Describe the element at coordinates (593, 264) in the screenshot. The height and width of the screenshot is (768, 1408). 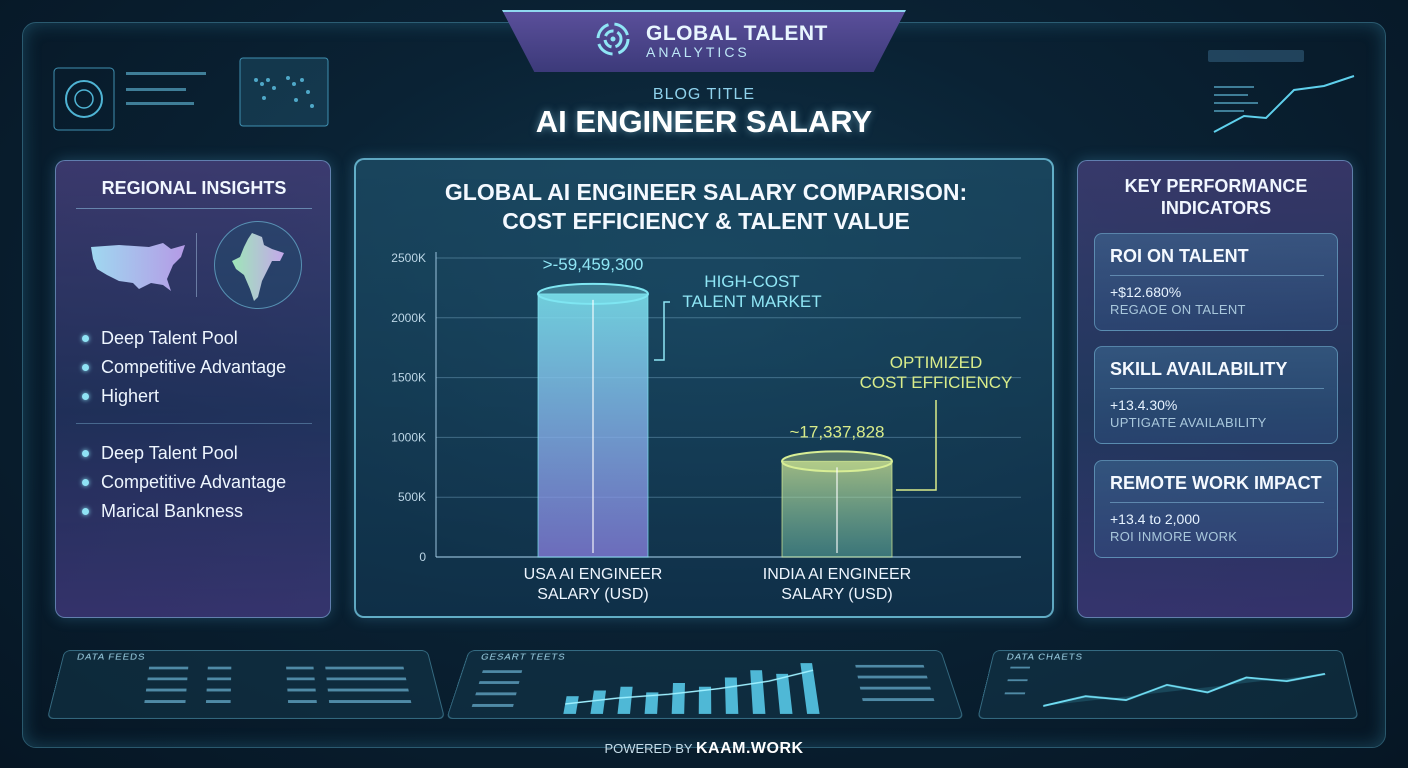
I see `data-label-0: >-59,459,300` at that location.